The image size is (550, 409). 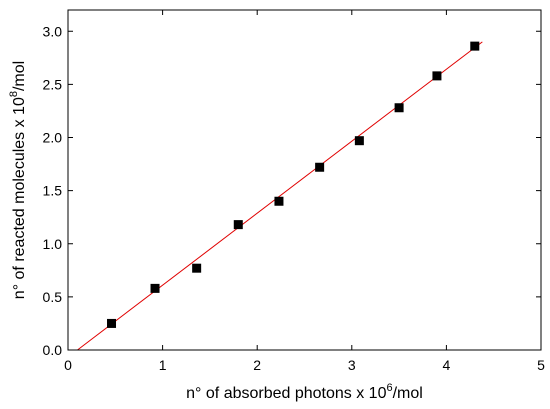 What do you see at coordinates (19, 76) in the screenshot?
I see `y-axis-title-unit: /mol` at bounding box center [19, 76].